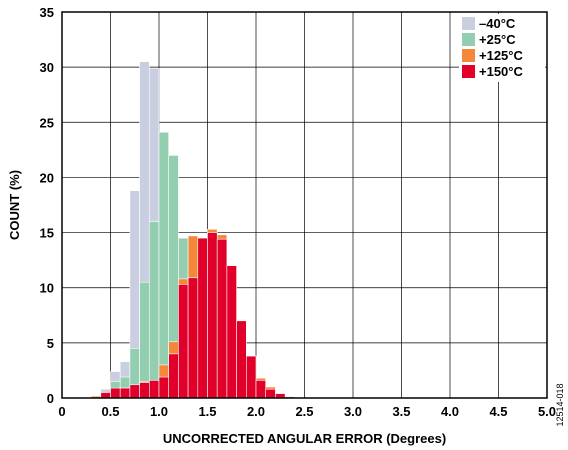  I want to click on x-tick-label: 4.0, so click(450, 411).